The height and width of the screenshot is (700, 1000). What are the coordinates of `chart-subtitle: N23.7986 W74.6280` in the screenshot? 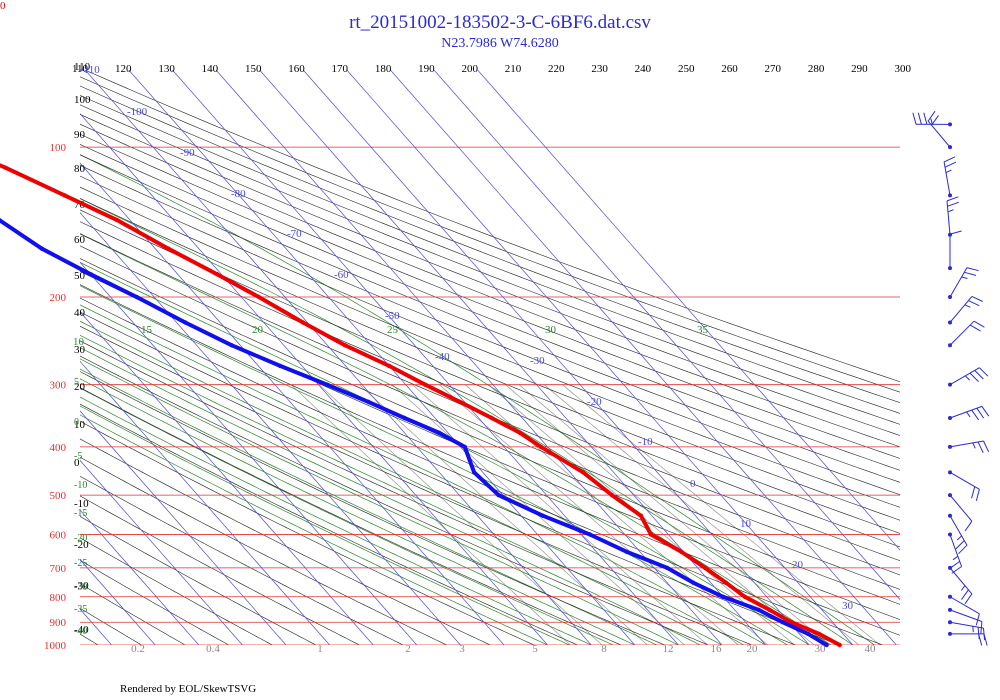 It's located at (500, 43).